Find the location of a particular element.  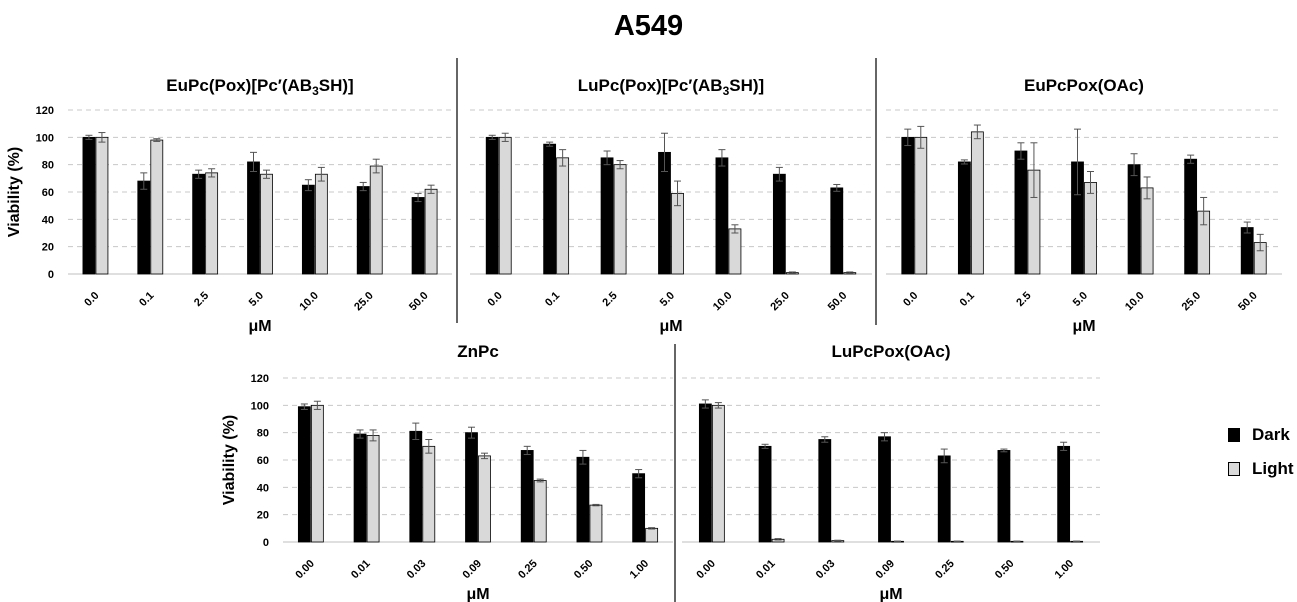

chart-title: EuPcPox(OAc) is located at coordinates (1084, 85).